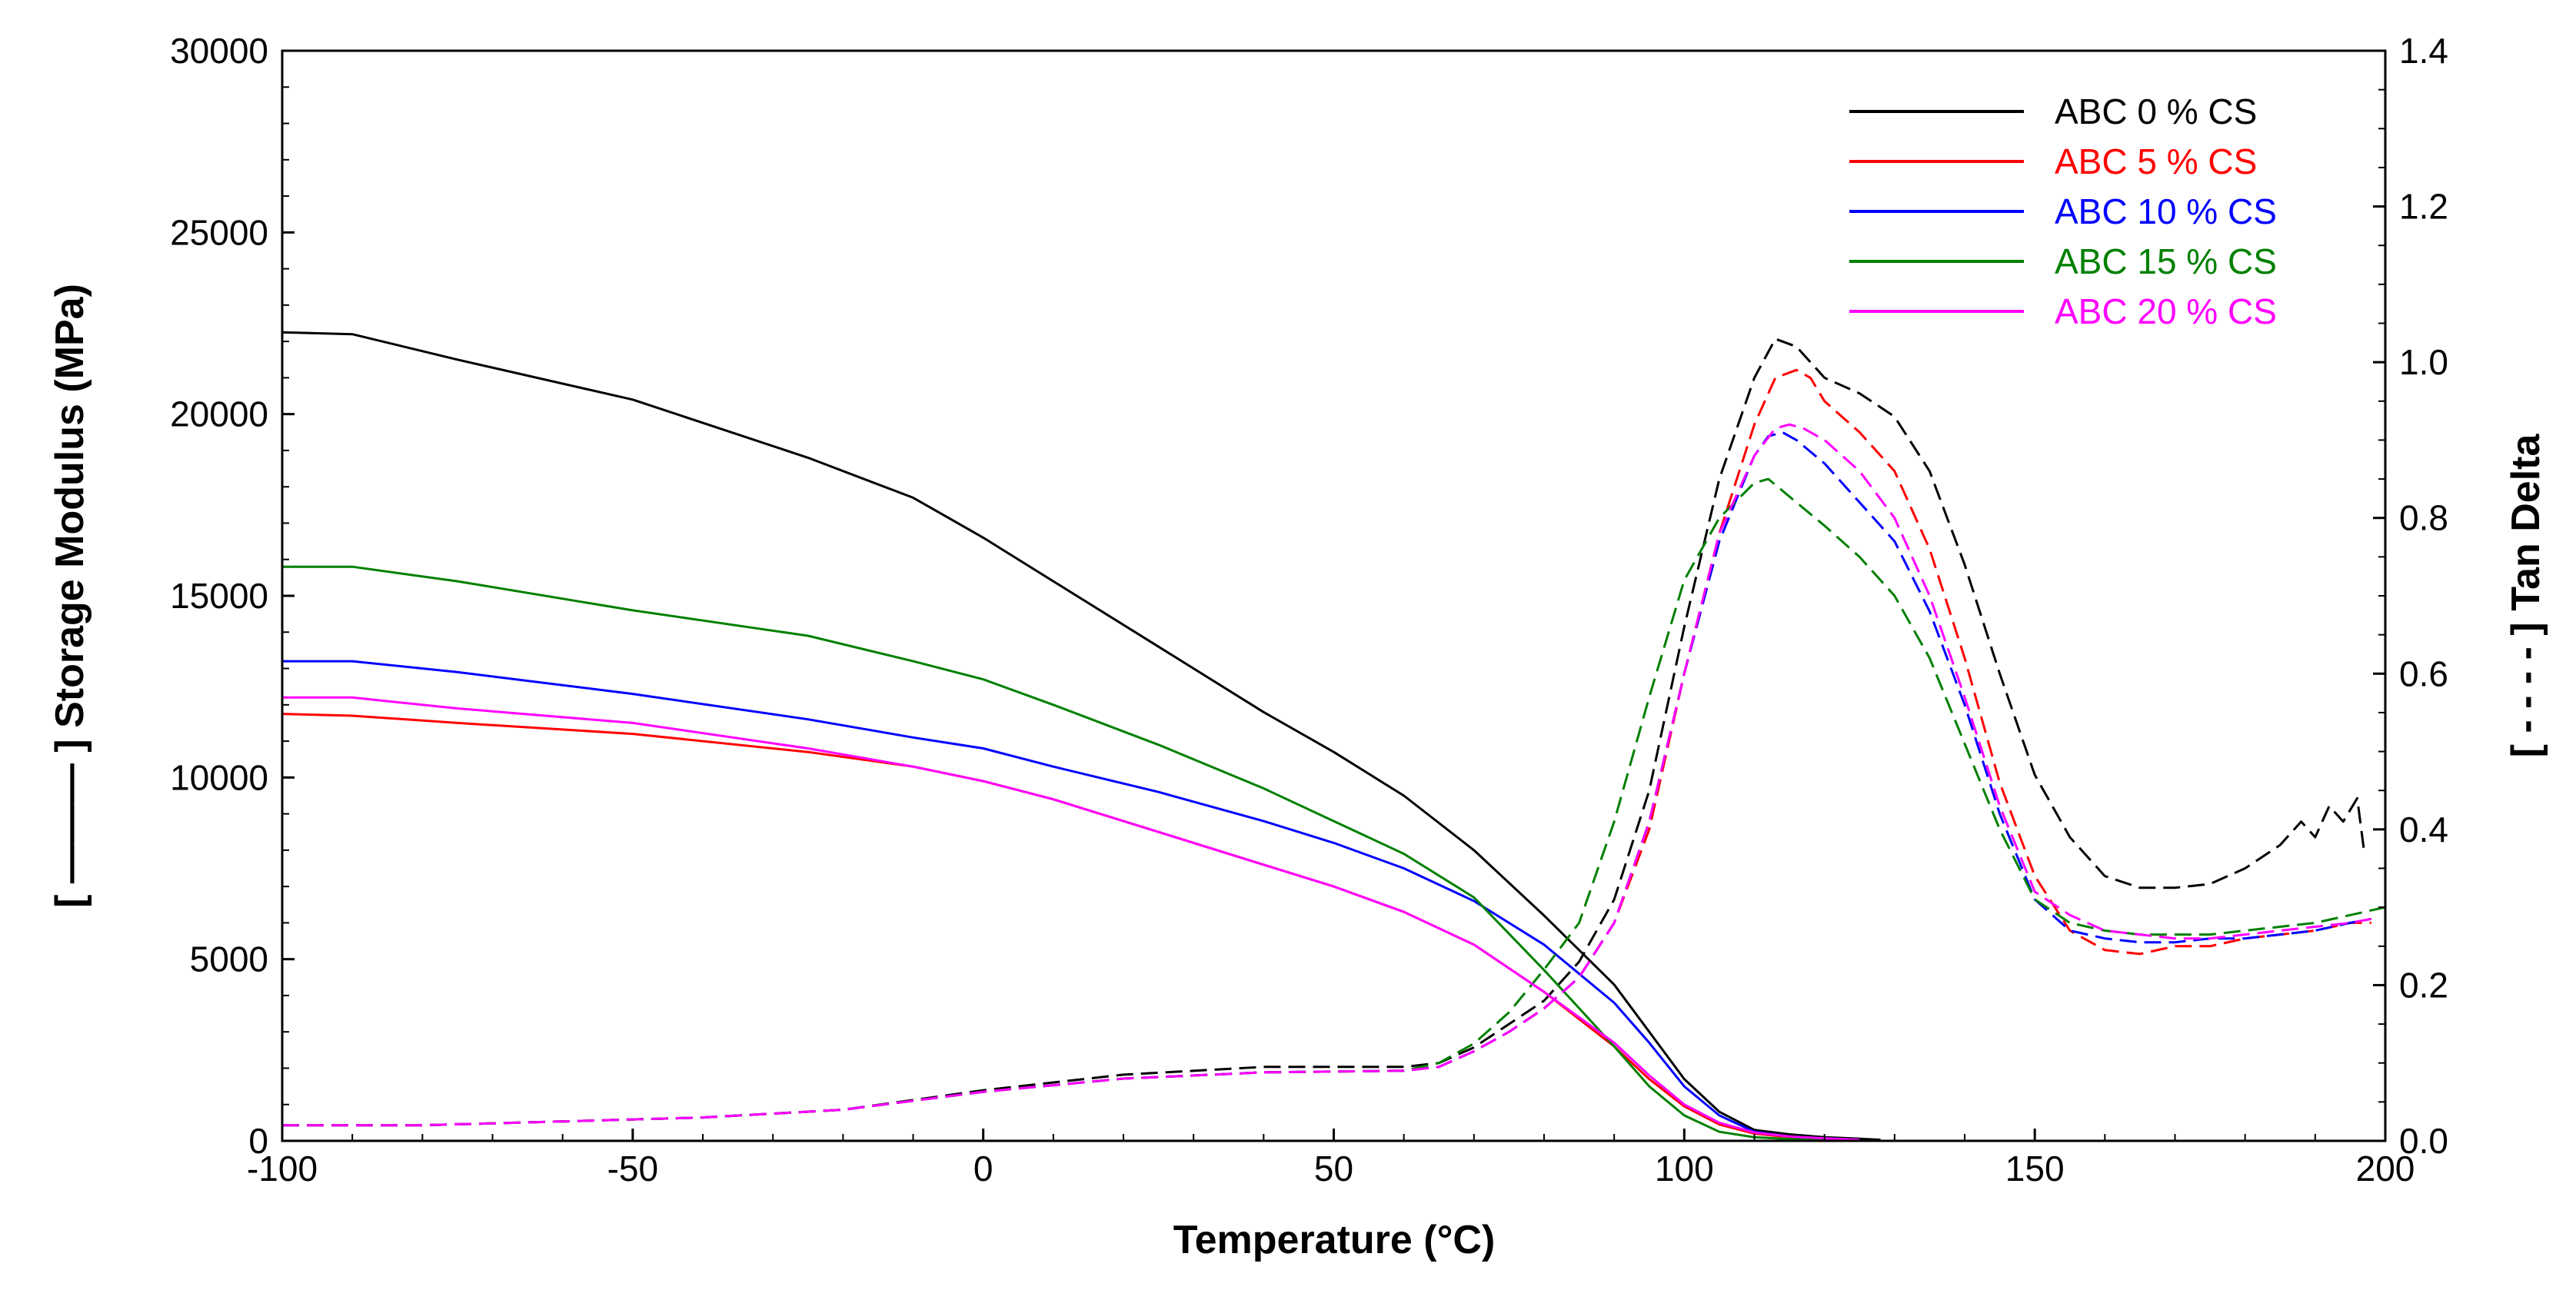 The image size is (2576, 1300). What do you see at coordinates (1685, 1169) in the screenshot?
I see `x-tick-label: 100` at bounding box center [1685, 1169].